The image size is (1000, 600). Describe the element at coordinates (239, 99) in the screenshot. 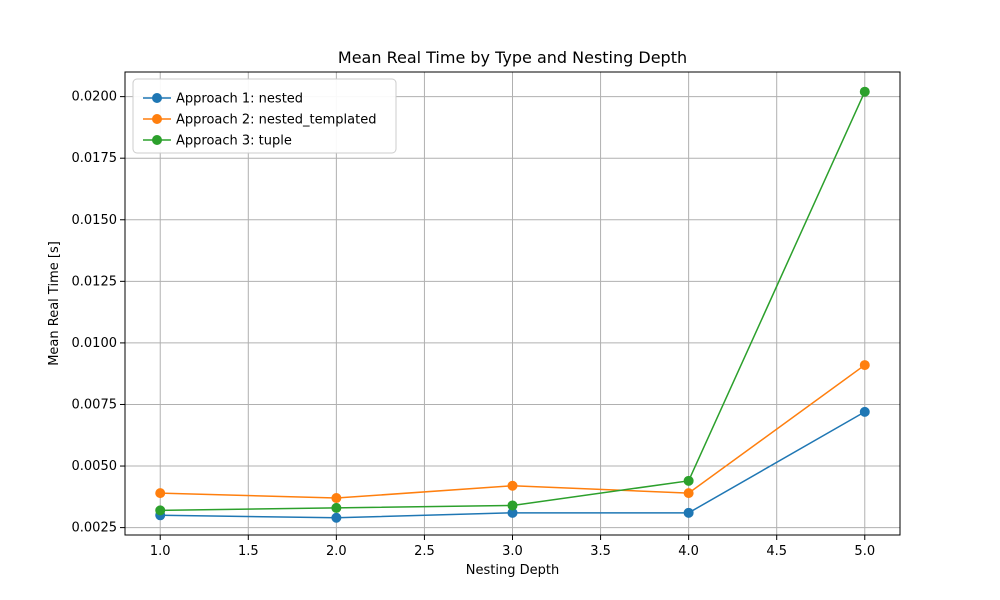

I see `legend-label-1: Approach 1: nested` at that location.